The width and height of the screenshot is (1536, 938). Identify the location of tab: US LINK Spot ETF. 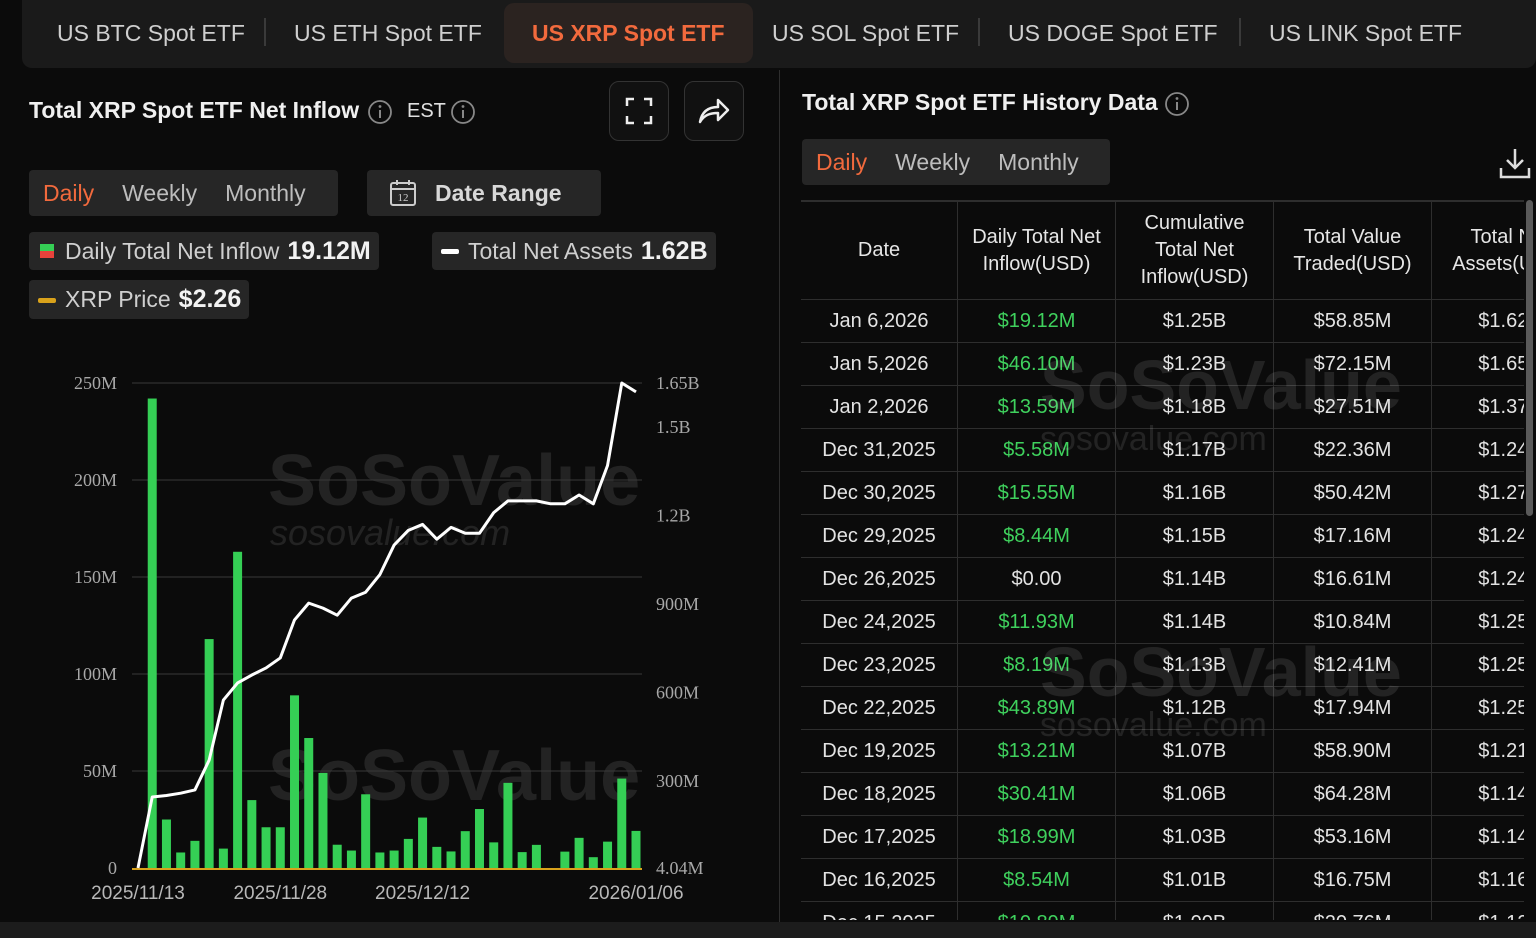
(1366, 33).